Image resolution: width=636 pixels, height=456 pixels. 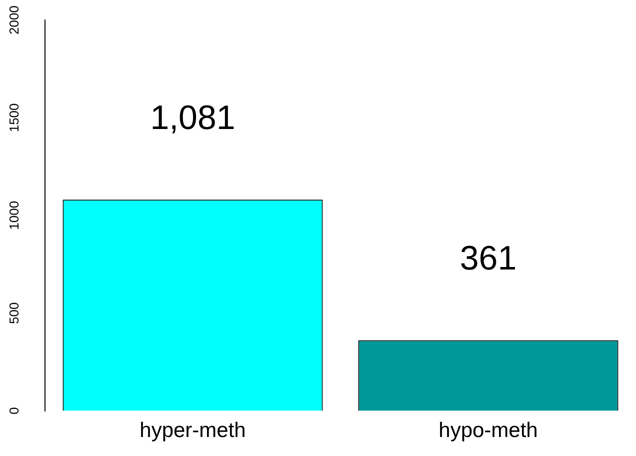 What do you see at coordinates (14, 215) in the screenshot?
I see `y-tick-label: 1000` at bounding box center [14, 215].